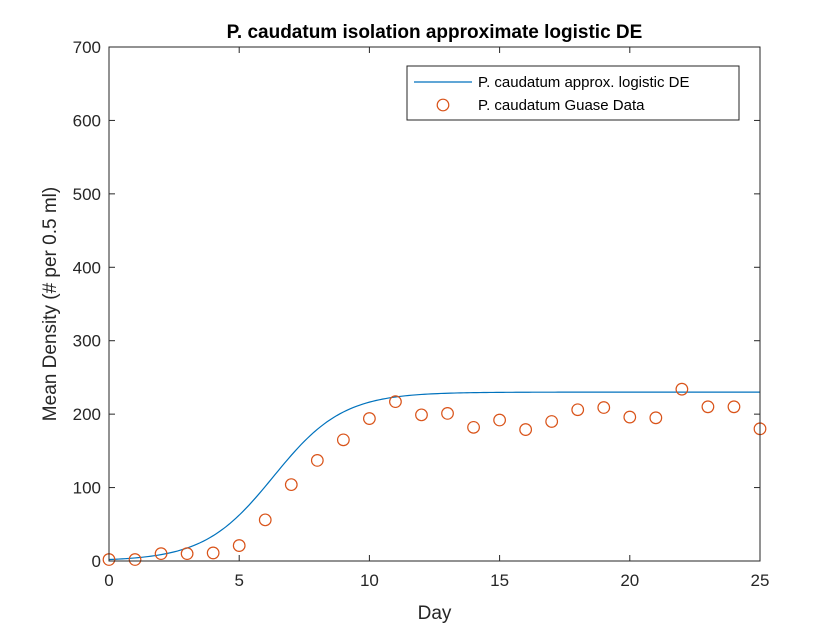  Describe the element at coordinates (435, 613) in the screenshot. I see `x-axis-label: Day` at that location.